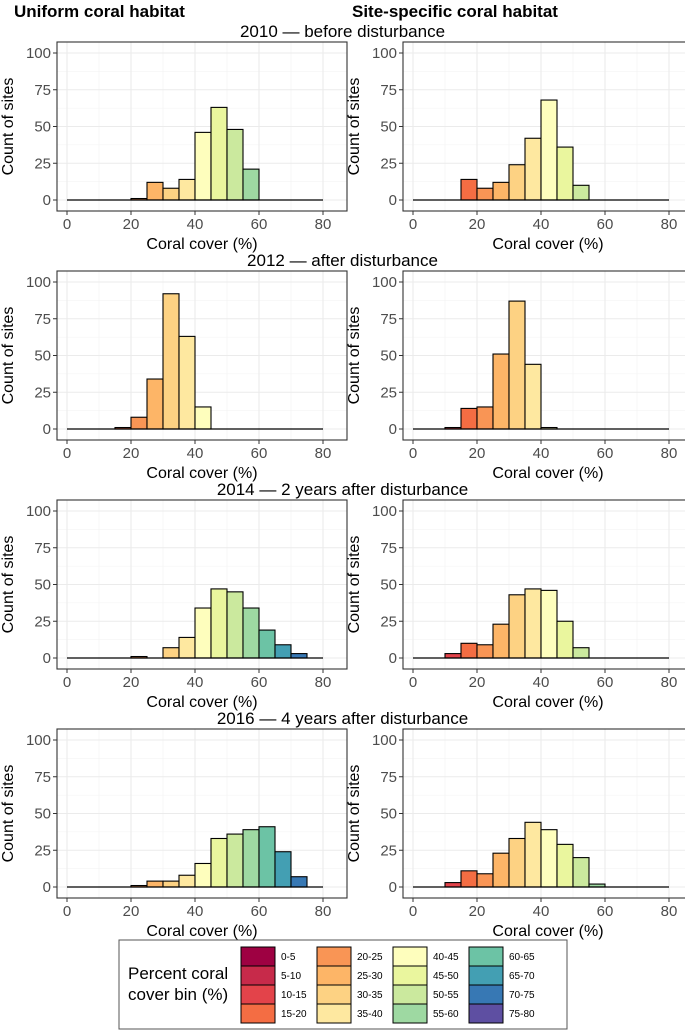 The height and width of the screenshot is (1031, 685). Describe the element at coordinates (446, 957) in the screenshot. I see `legend-label-40-45: 40-45` at that location.